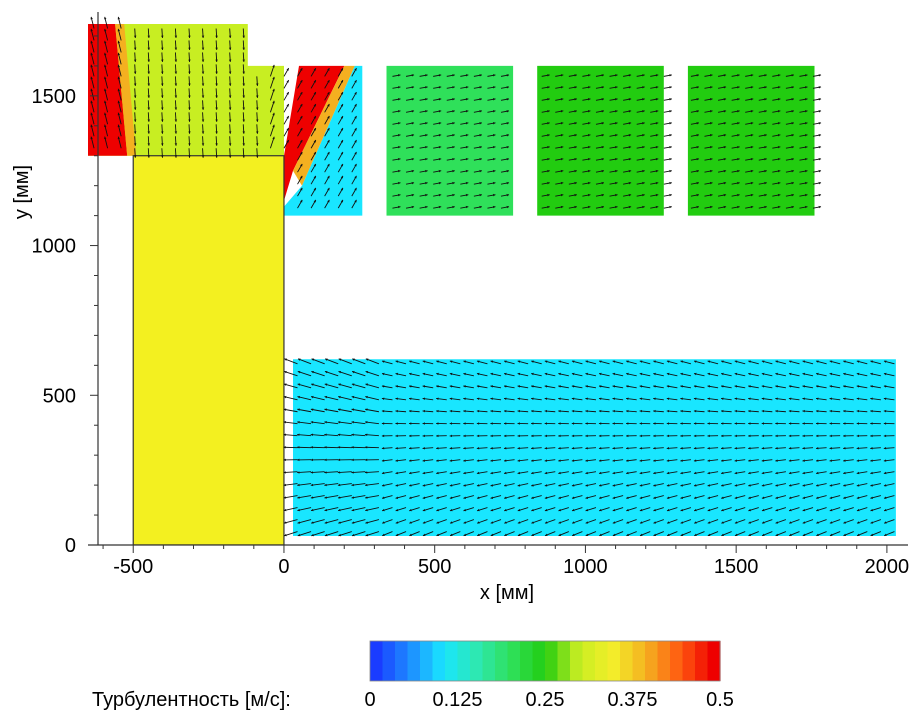 This screenshot has height=717, width=912. Describe the element at coordinates (208, 350) in the screenshot. I see `solid-block` at that location.